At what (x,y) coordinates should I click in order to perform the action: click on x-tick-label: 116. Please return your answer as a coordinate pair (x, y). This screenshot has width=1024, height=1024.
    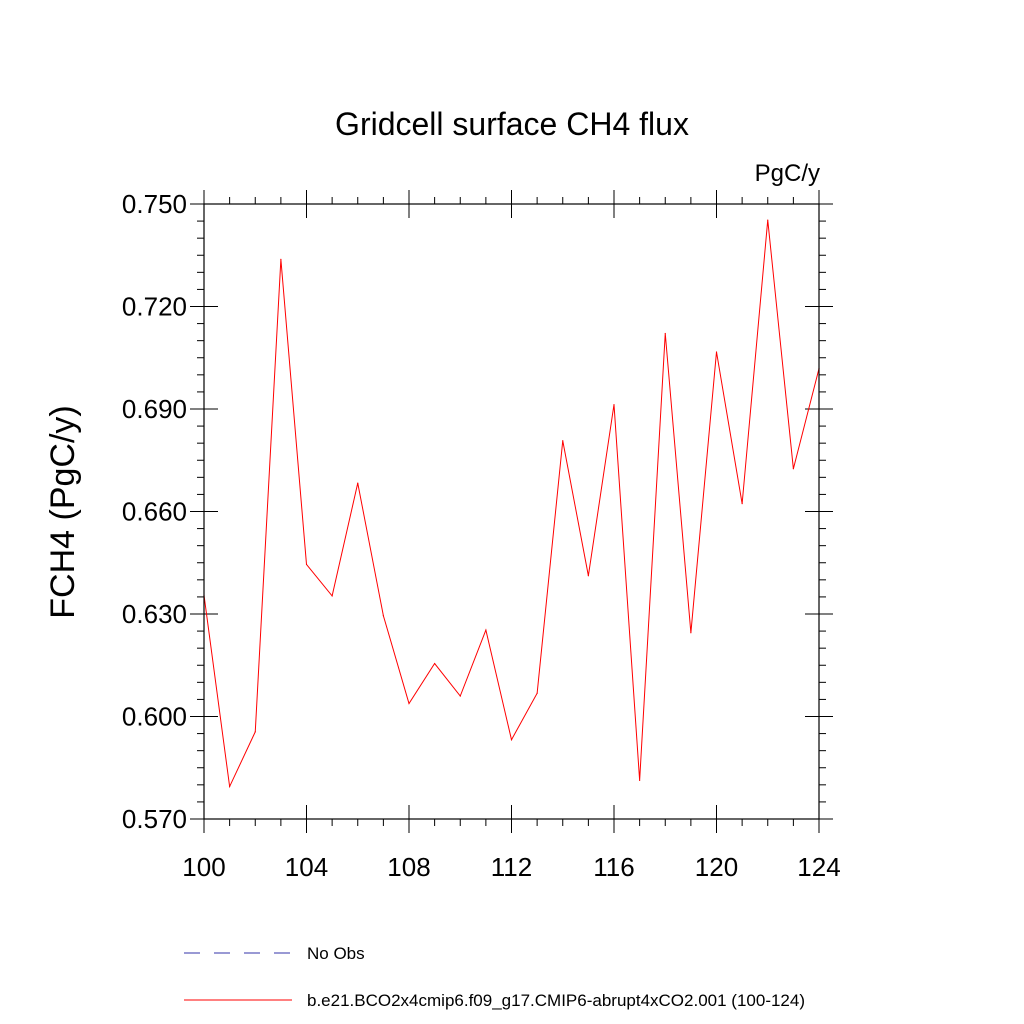
    Looking at the image, I should click on (613, 867).